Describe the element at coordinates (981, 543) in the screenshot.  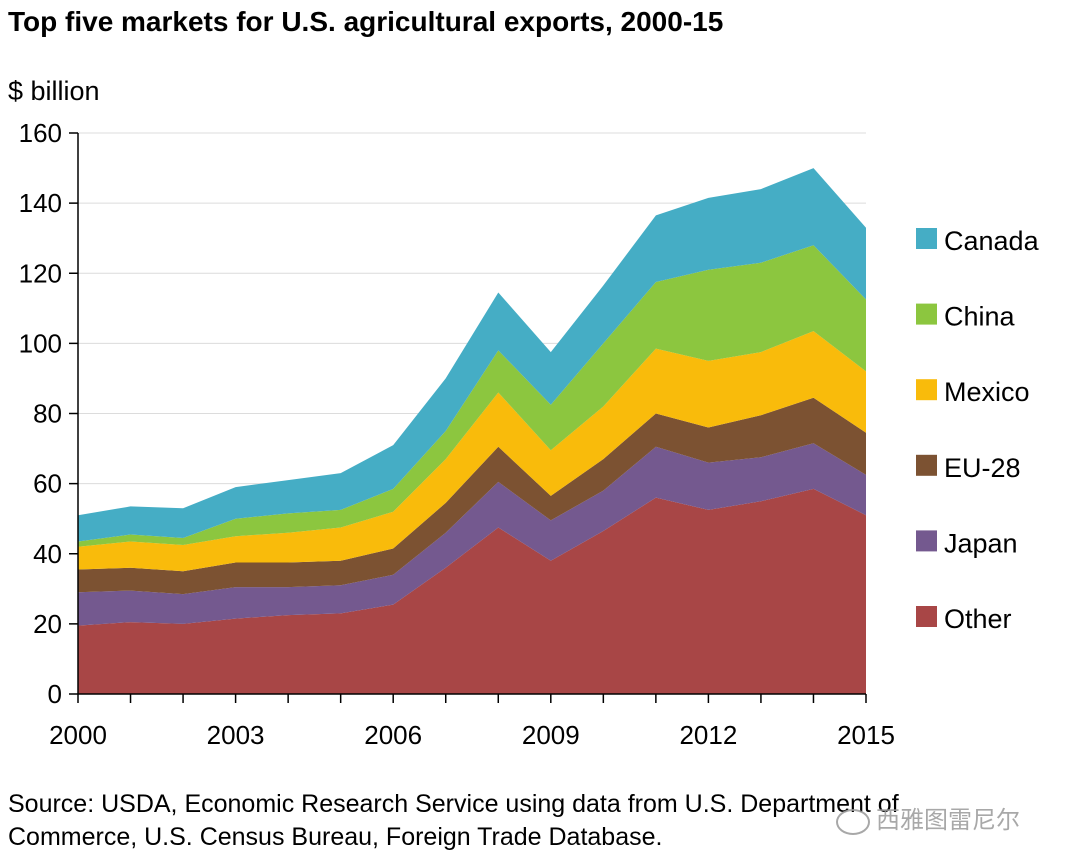
I see `legend-label-japan: Japan` at that location.